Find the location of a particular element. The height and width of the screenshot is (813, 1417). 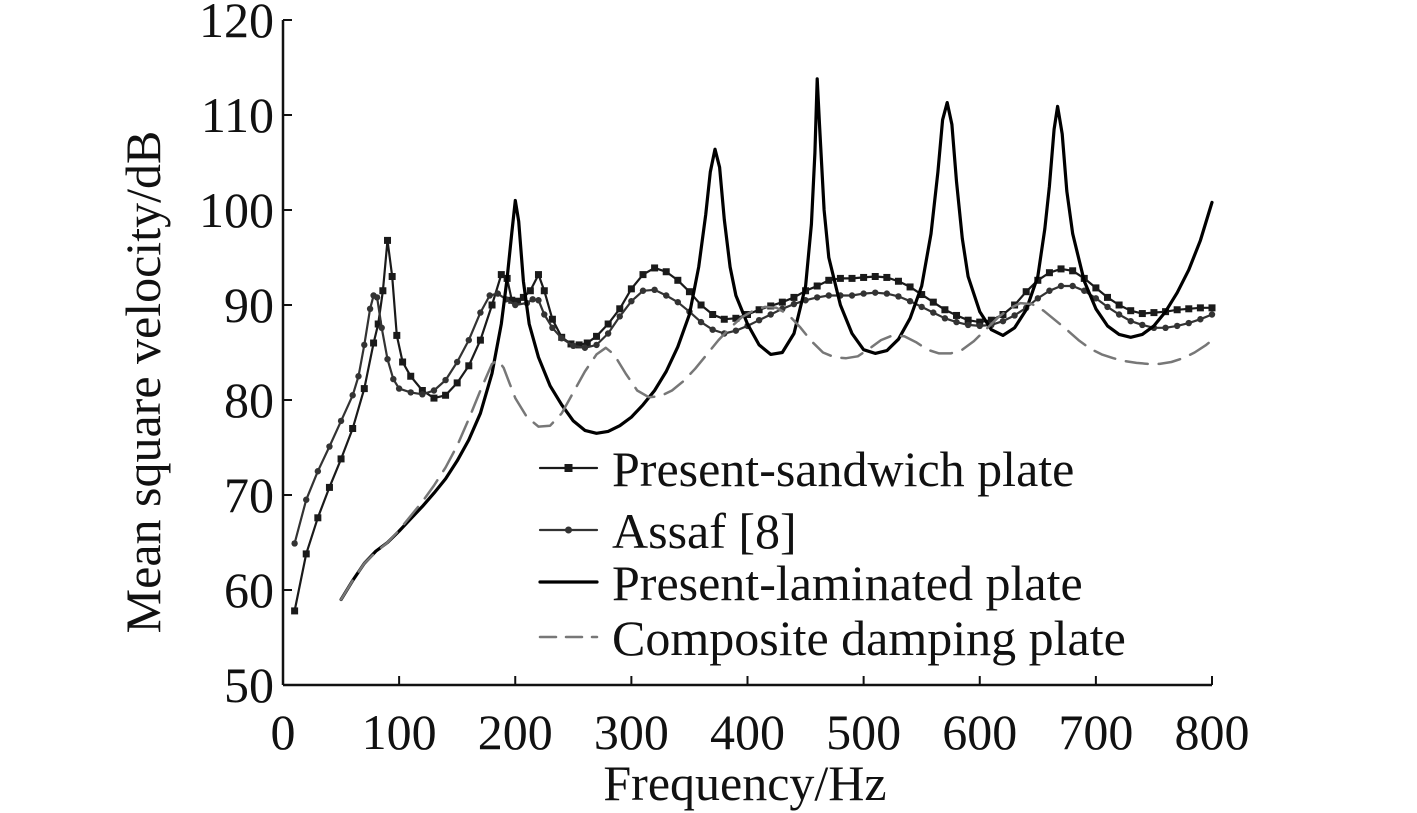

y-axis-label: Mean square velocity/dB is located at coordinates (143, 382).